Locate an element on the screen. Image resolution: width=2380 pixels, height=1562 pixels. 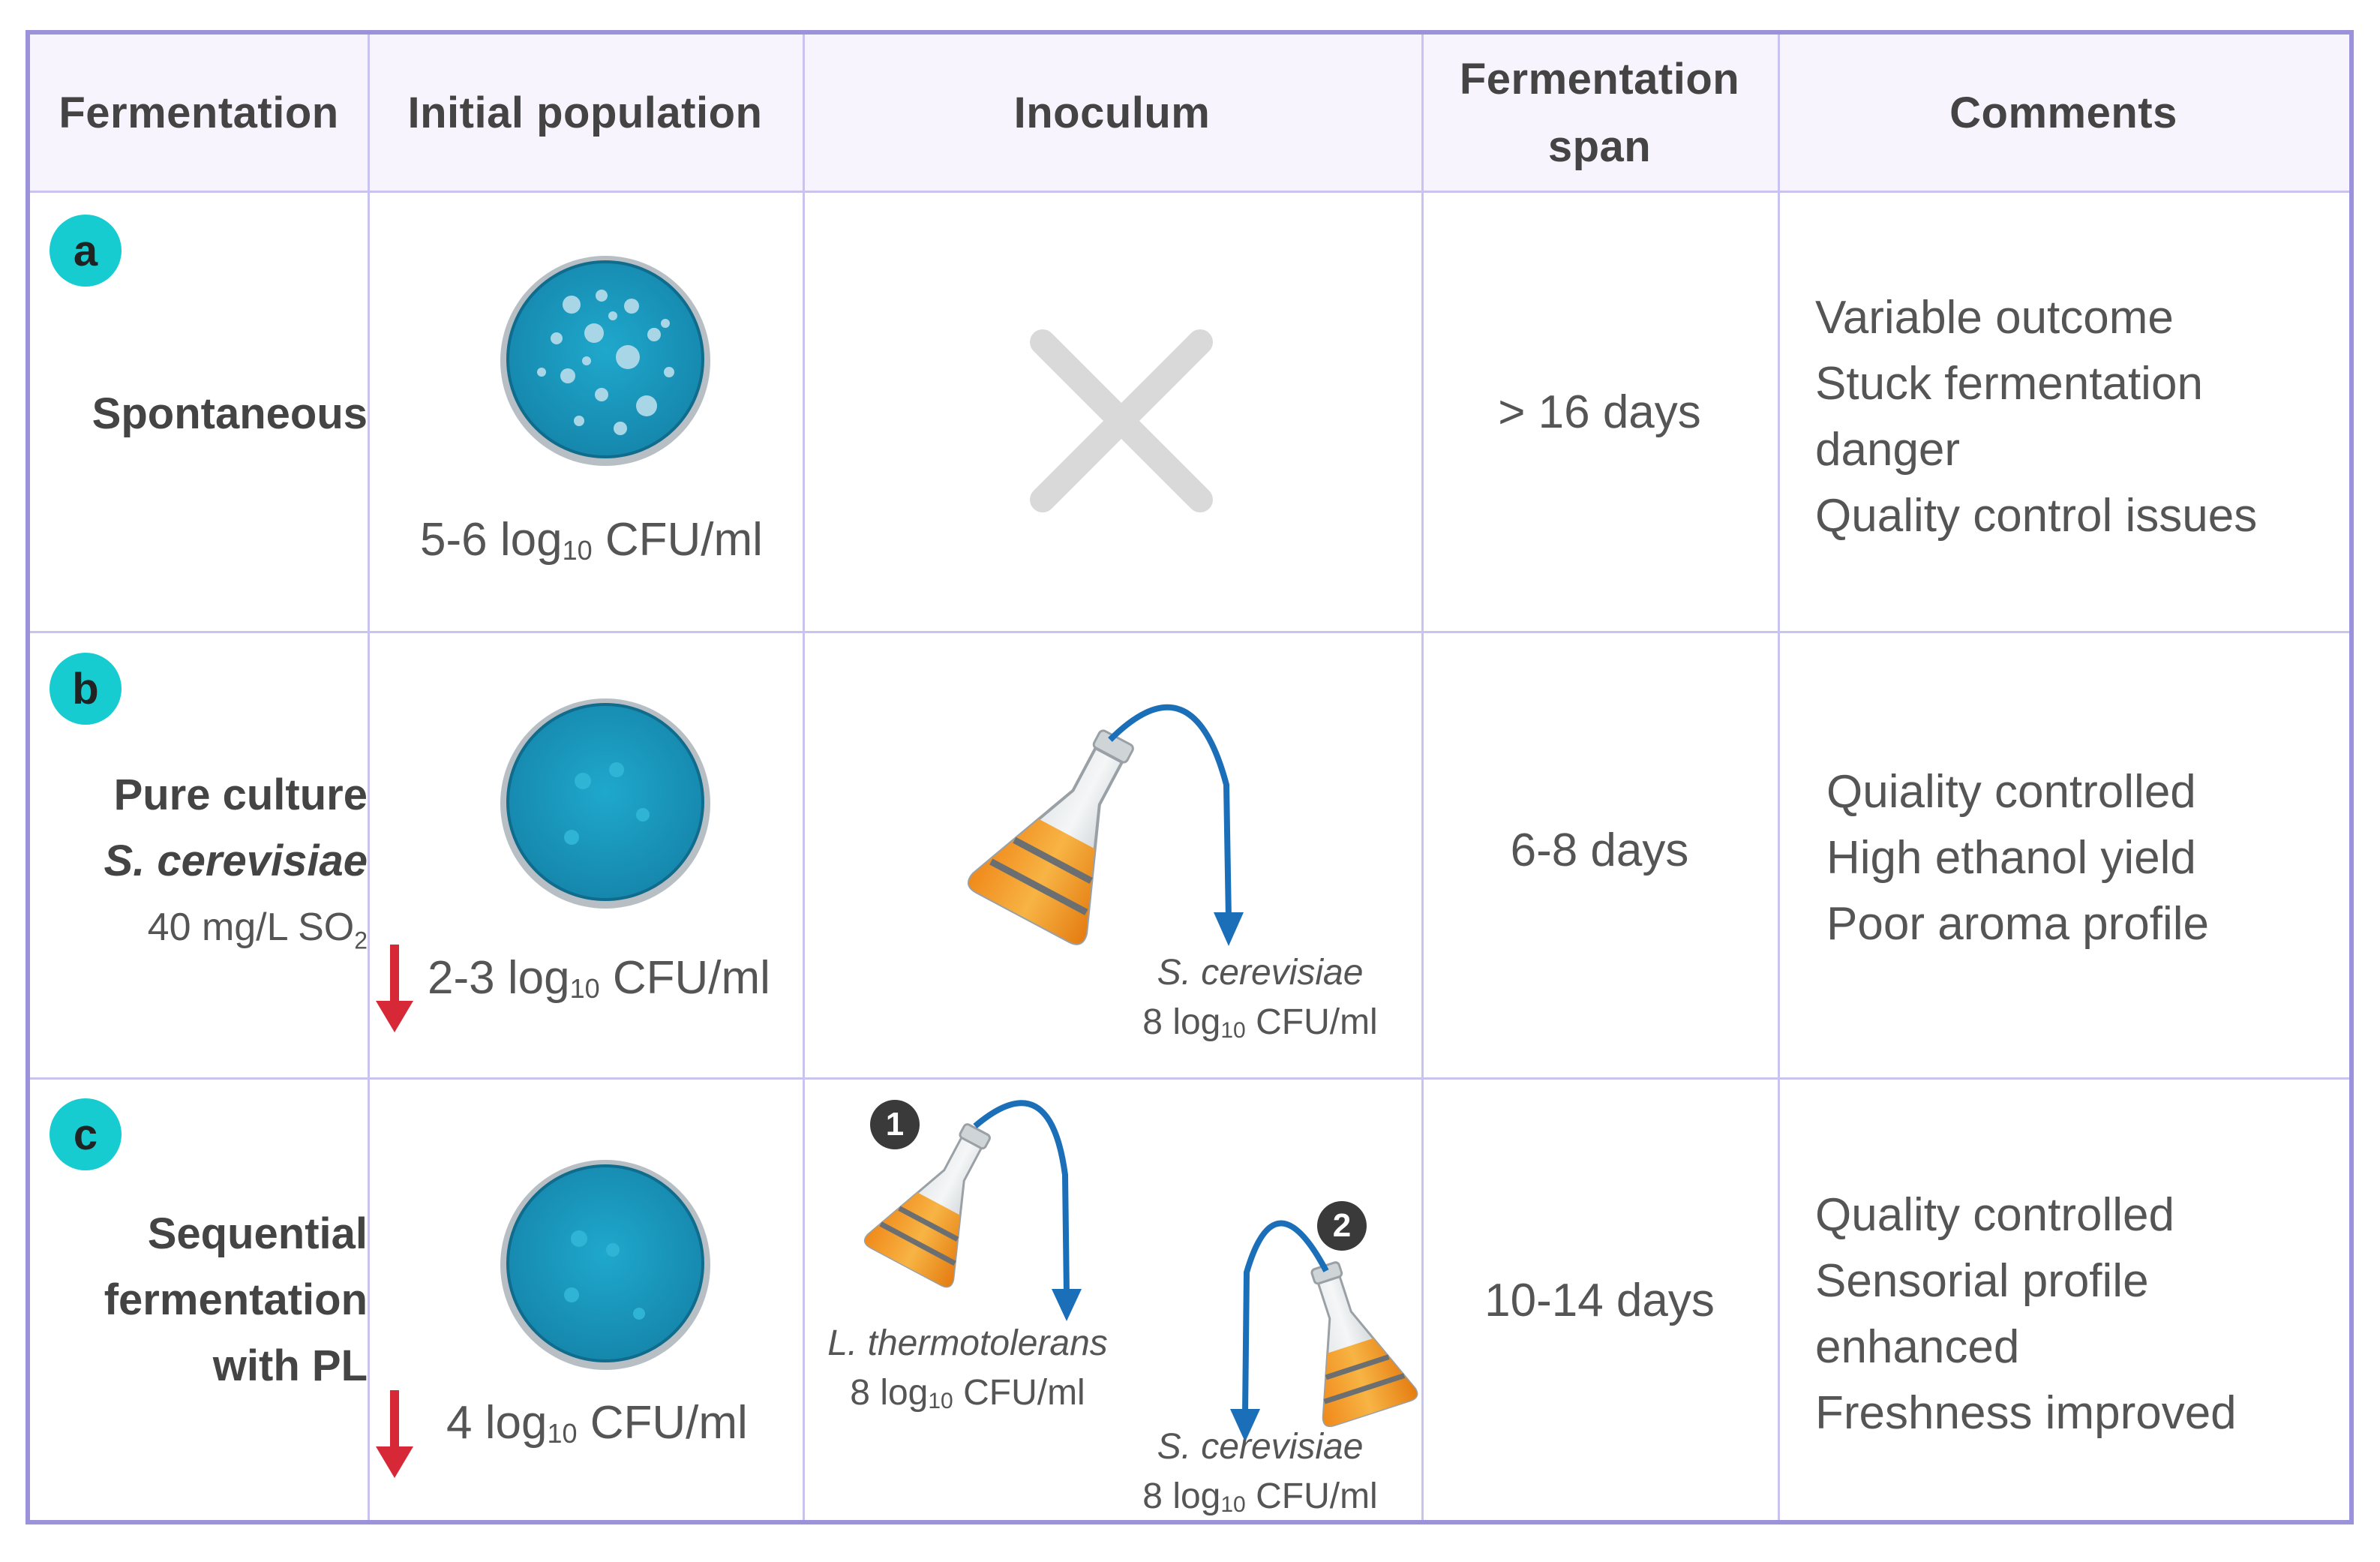
row-b-comment: Quiality controlled is located at coordinates (2011, 792).